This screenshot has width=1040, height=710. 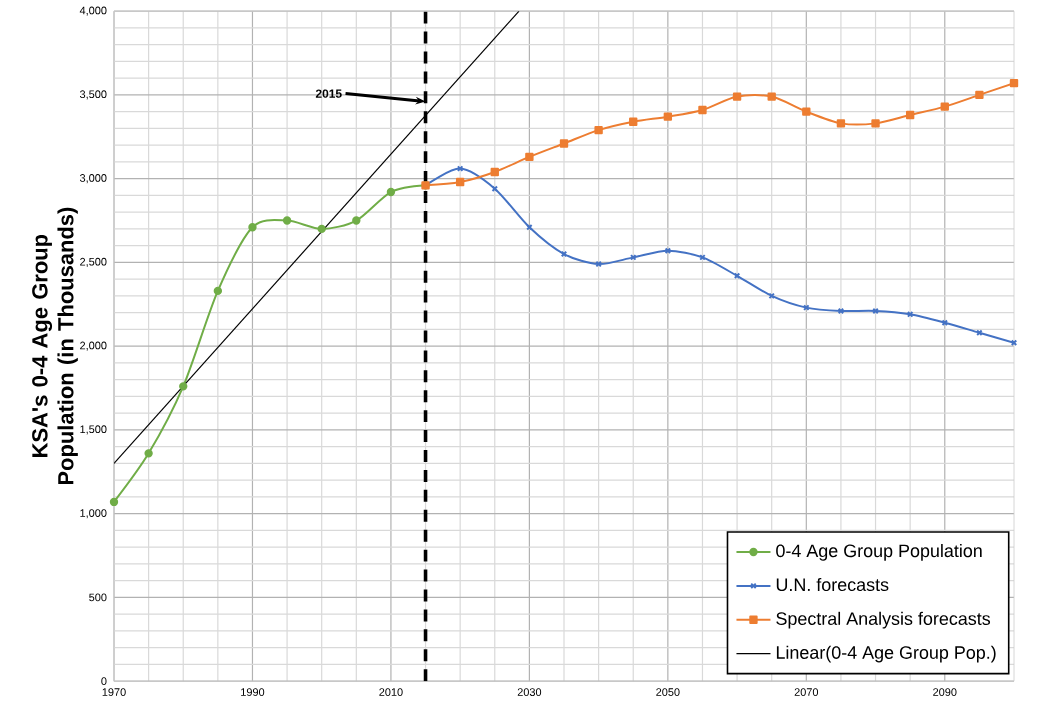 I want to click on legend-label: U.N. forecasts, so click(x=832, y=585).